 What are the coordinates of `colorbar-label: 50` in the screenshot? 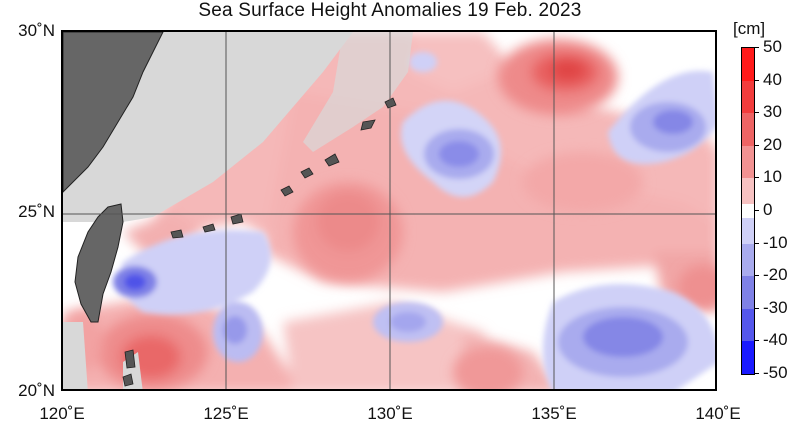 It's located at (772, 46).